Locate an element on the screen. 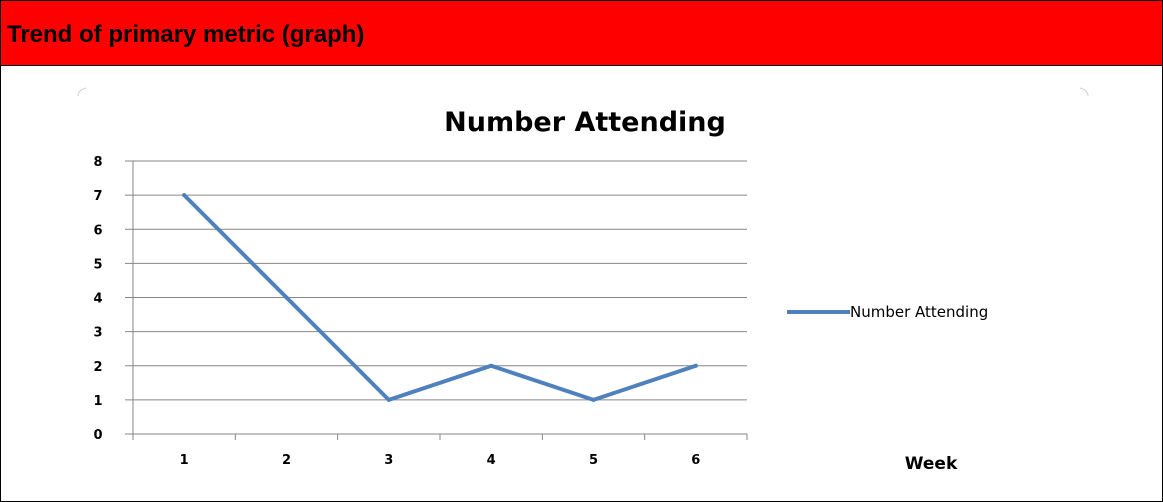 This screenshot has width=1163, height=502. y-tick-label: 2 is located at coordinates (97, 367).